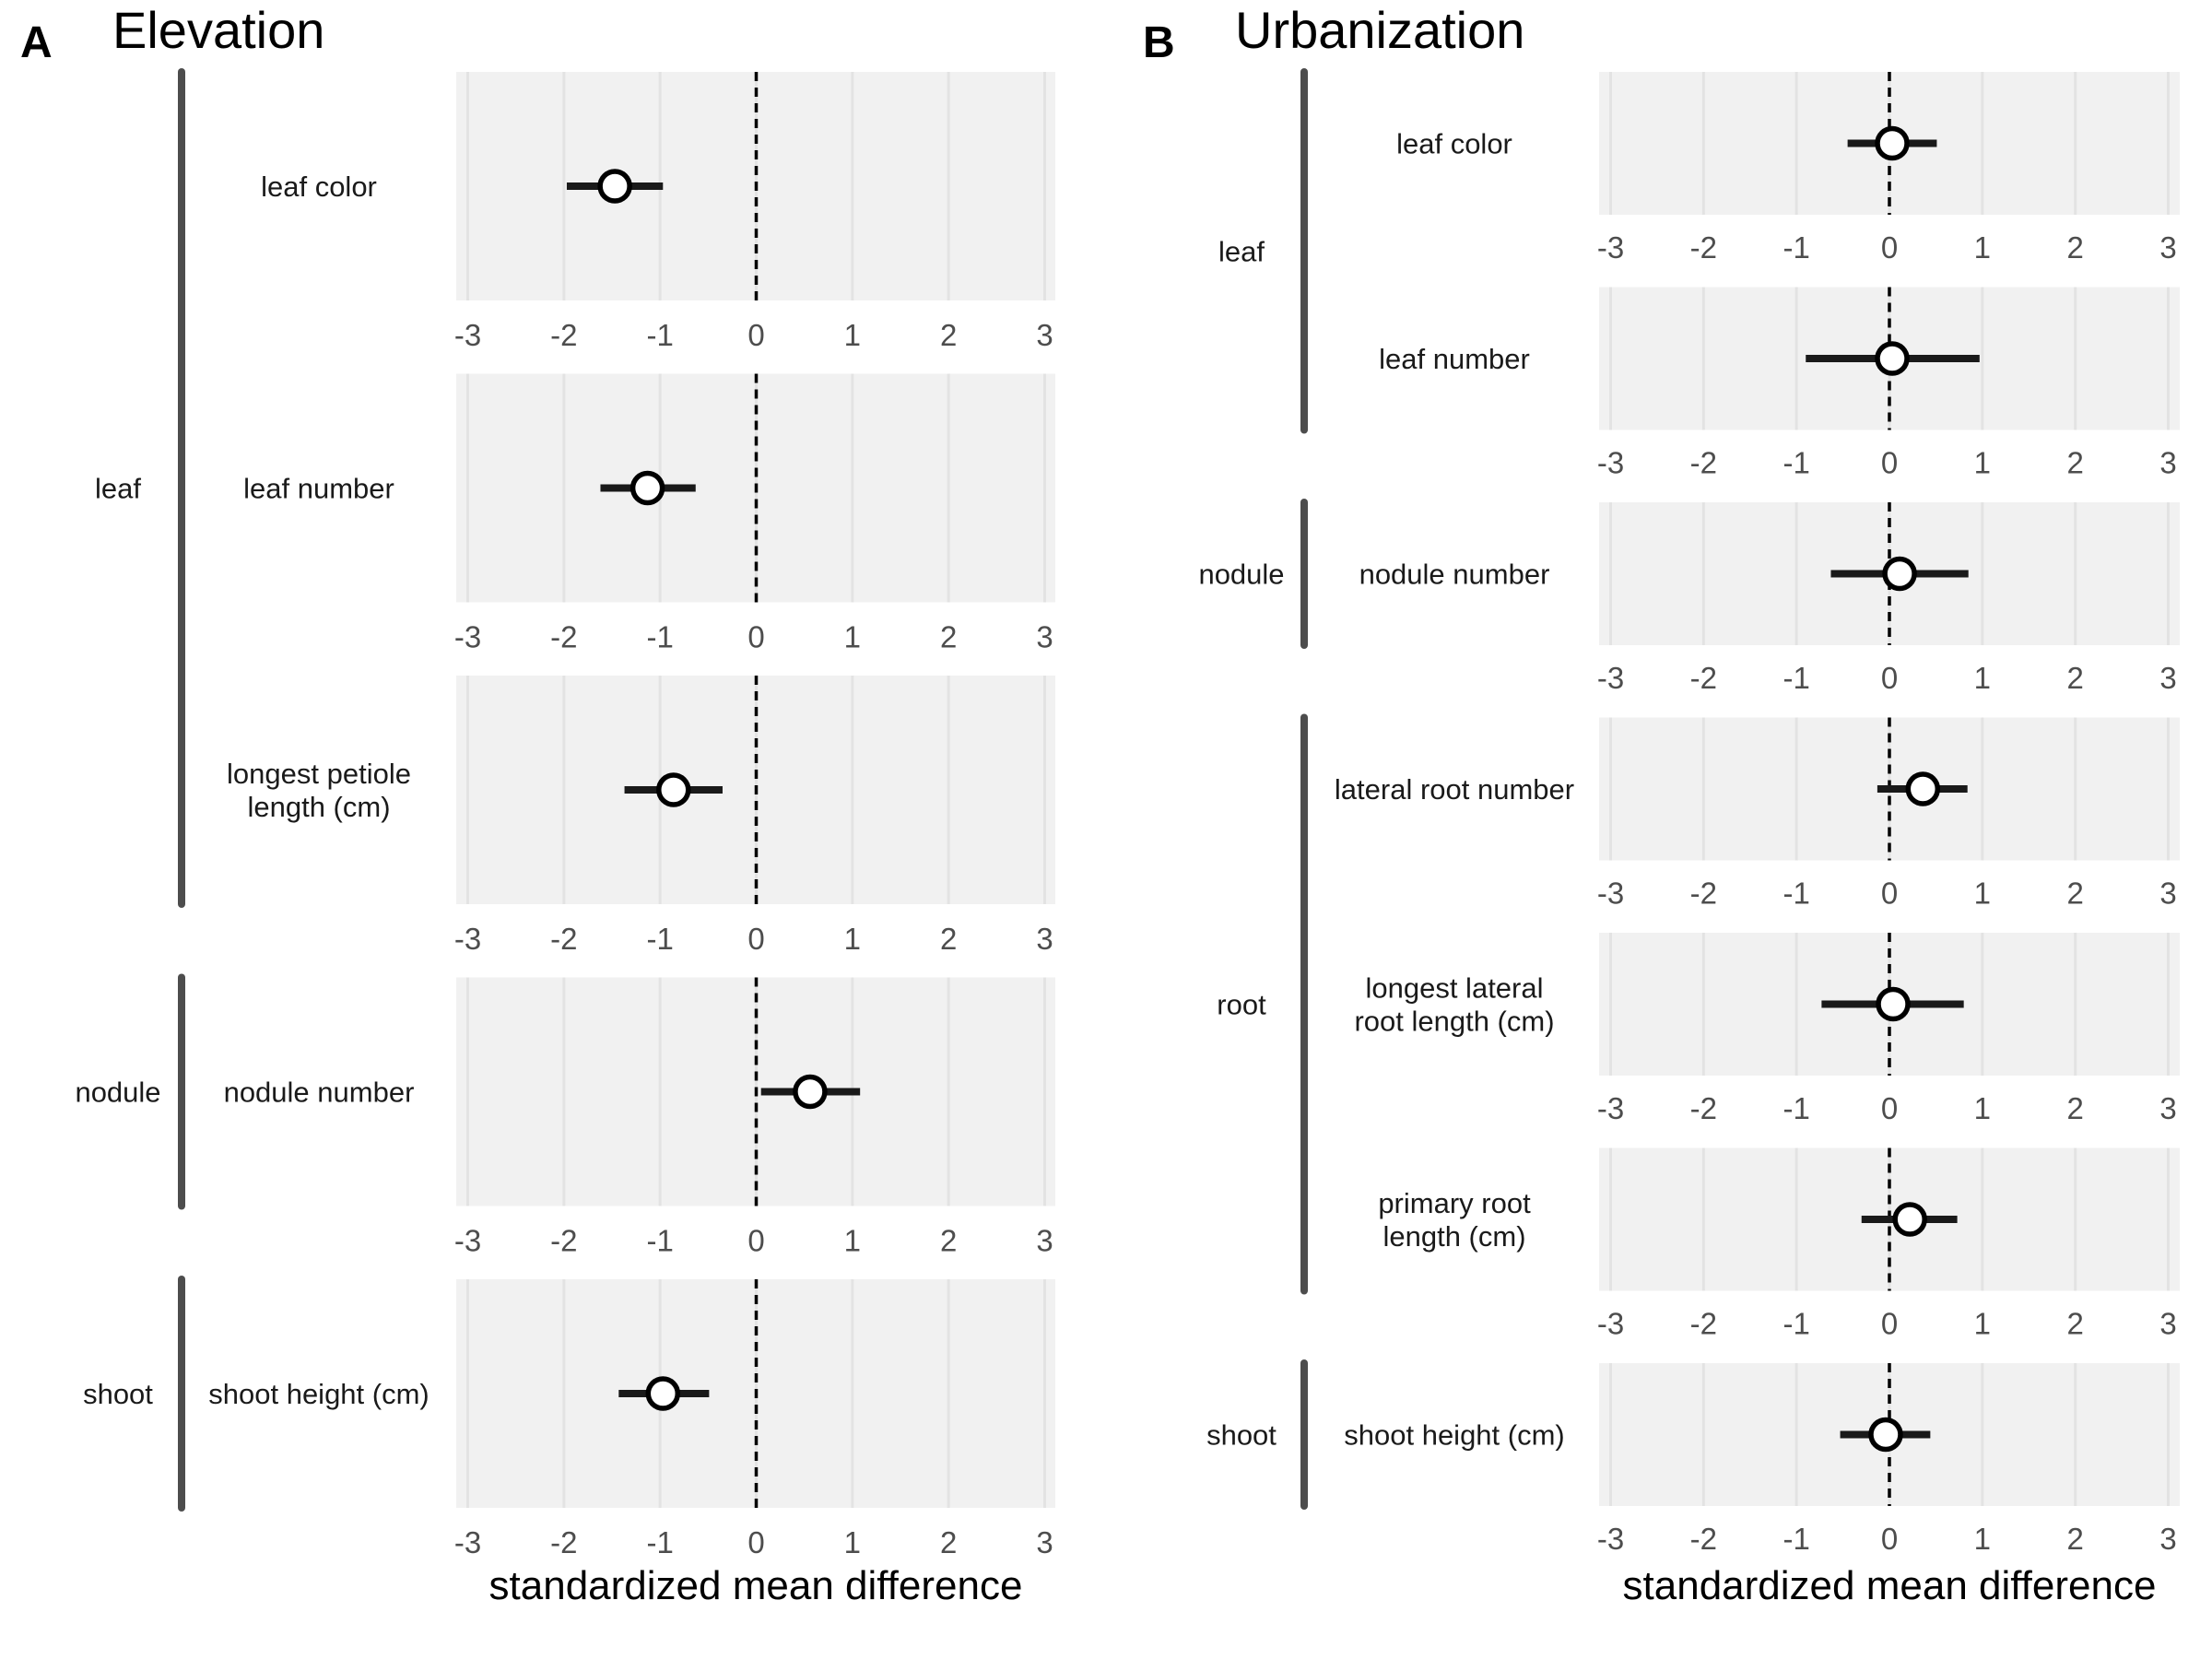  I want to click on trait-label-line: leaf number, so click(318, 489).